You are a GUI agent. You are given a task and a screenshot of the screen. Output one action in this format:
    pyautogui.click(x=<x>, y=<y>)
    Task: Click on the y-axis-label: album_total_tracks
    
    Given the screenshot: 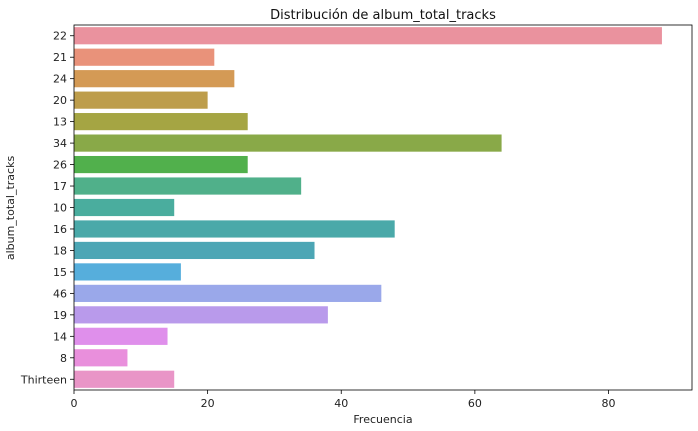 What is the action you would take?
    pyautogui.click(x=10, y=208)
    